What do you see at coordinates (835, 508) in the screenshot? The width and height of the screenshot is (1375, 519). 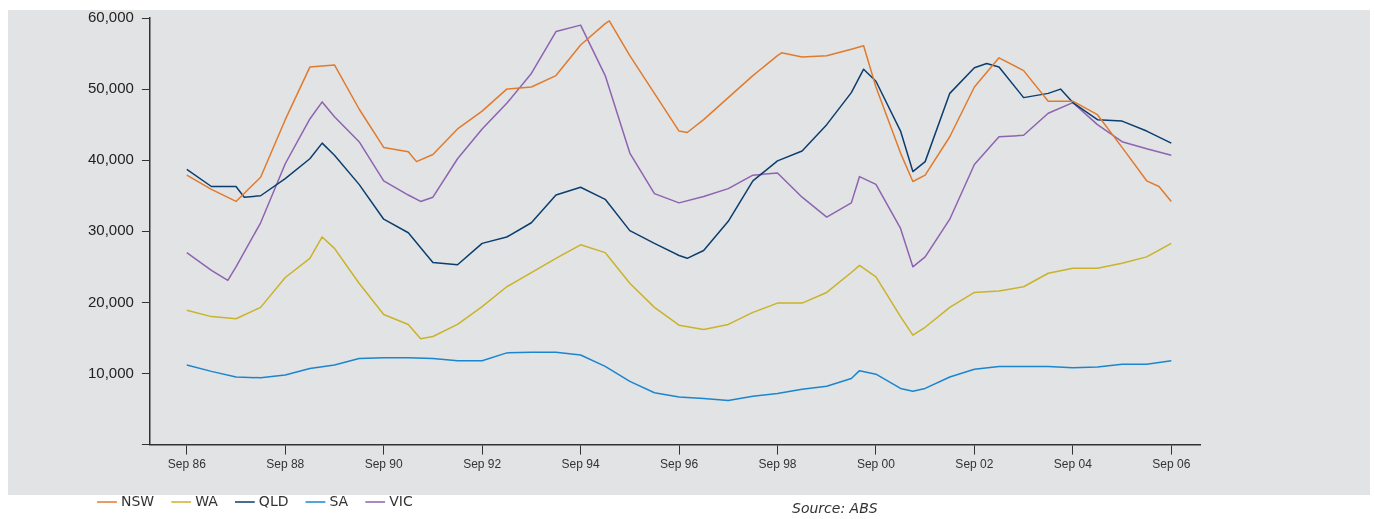 I see `source-note: Source: ABS` at bounding box center [835, 508].